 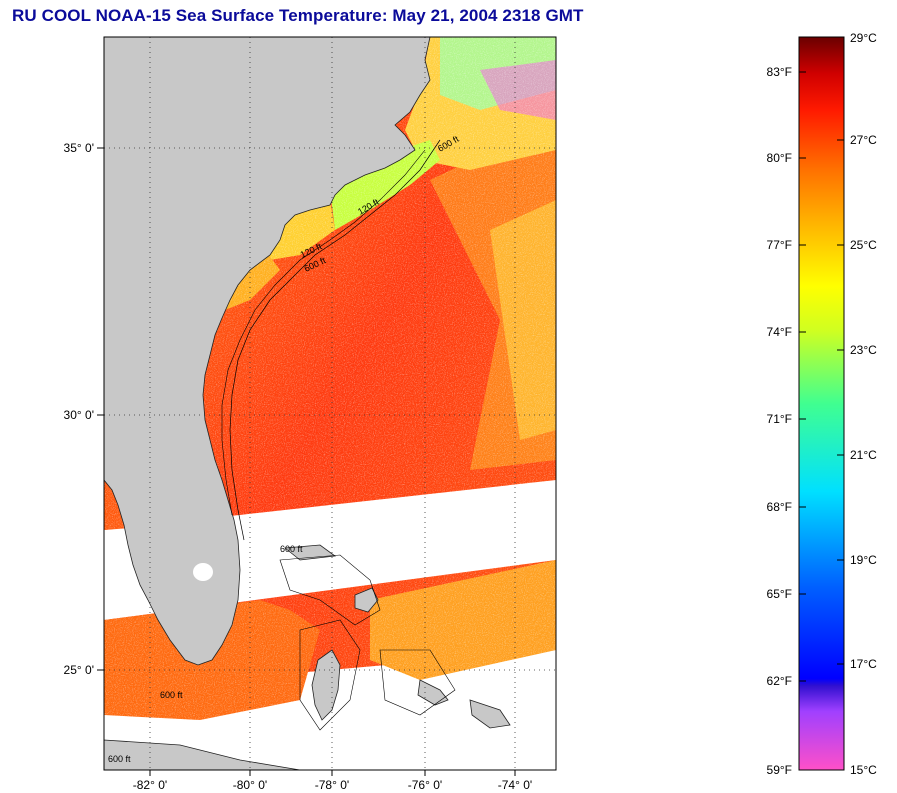 I want to click on lon-label: -76° 0', so click(x=425, y=785).